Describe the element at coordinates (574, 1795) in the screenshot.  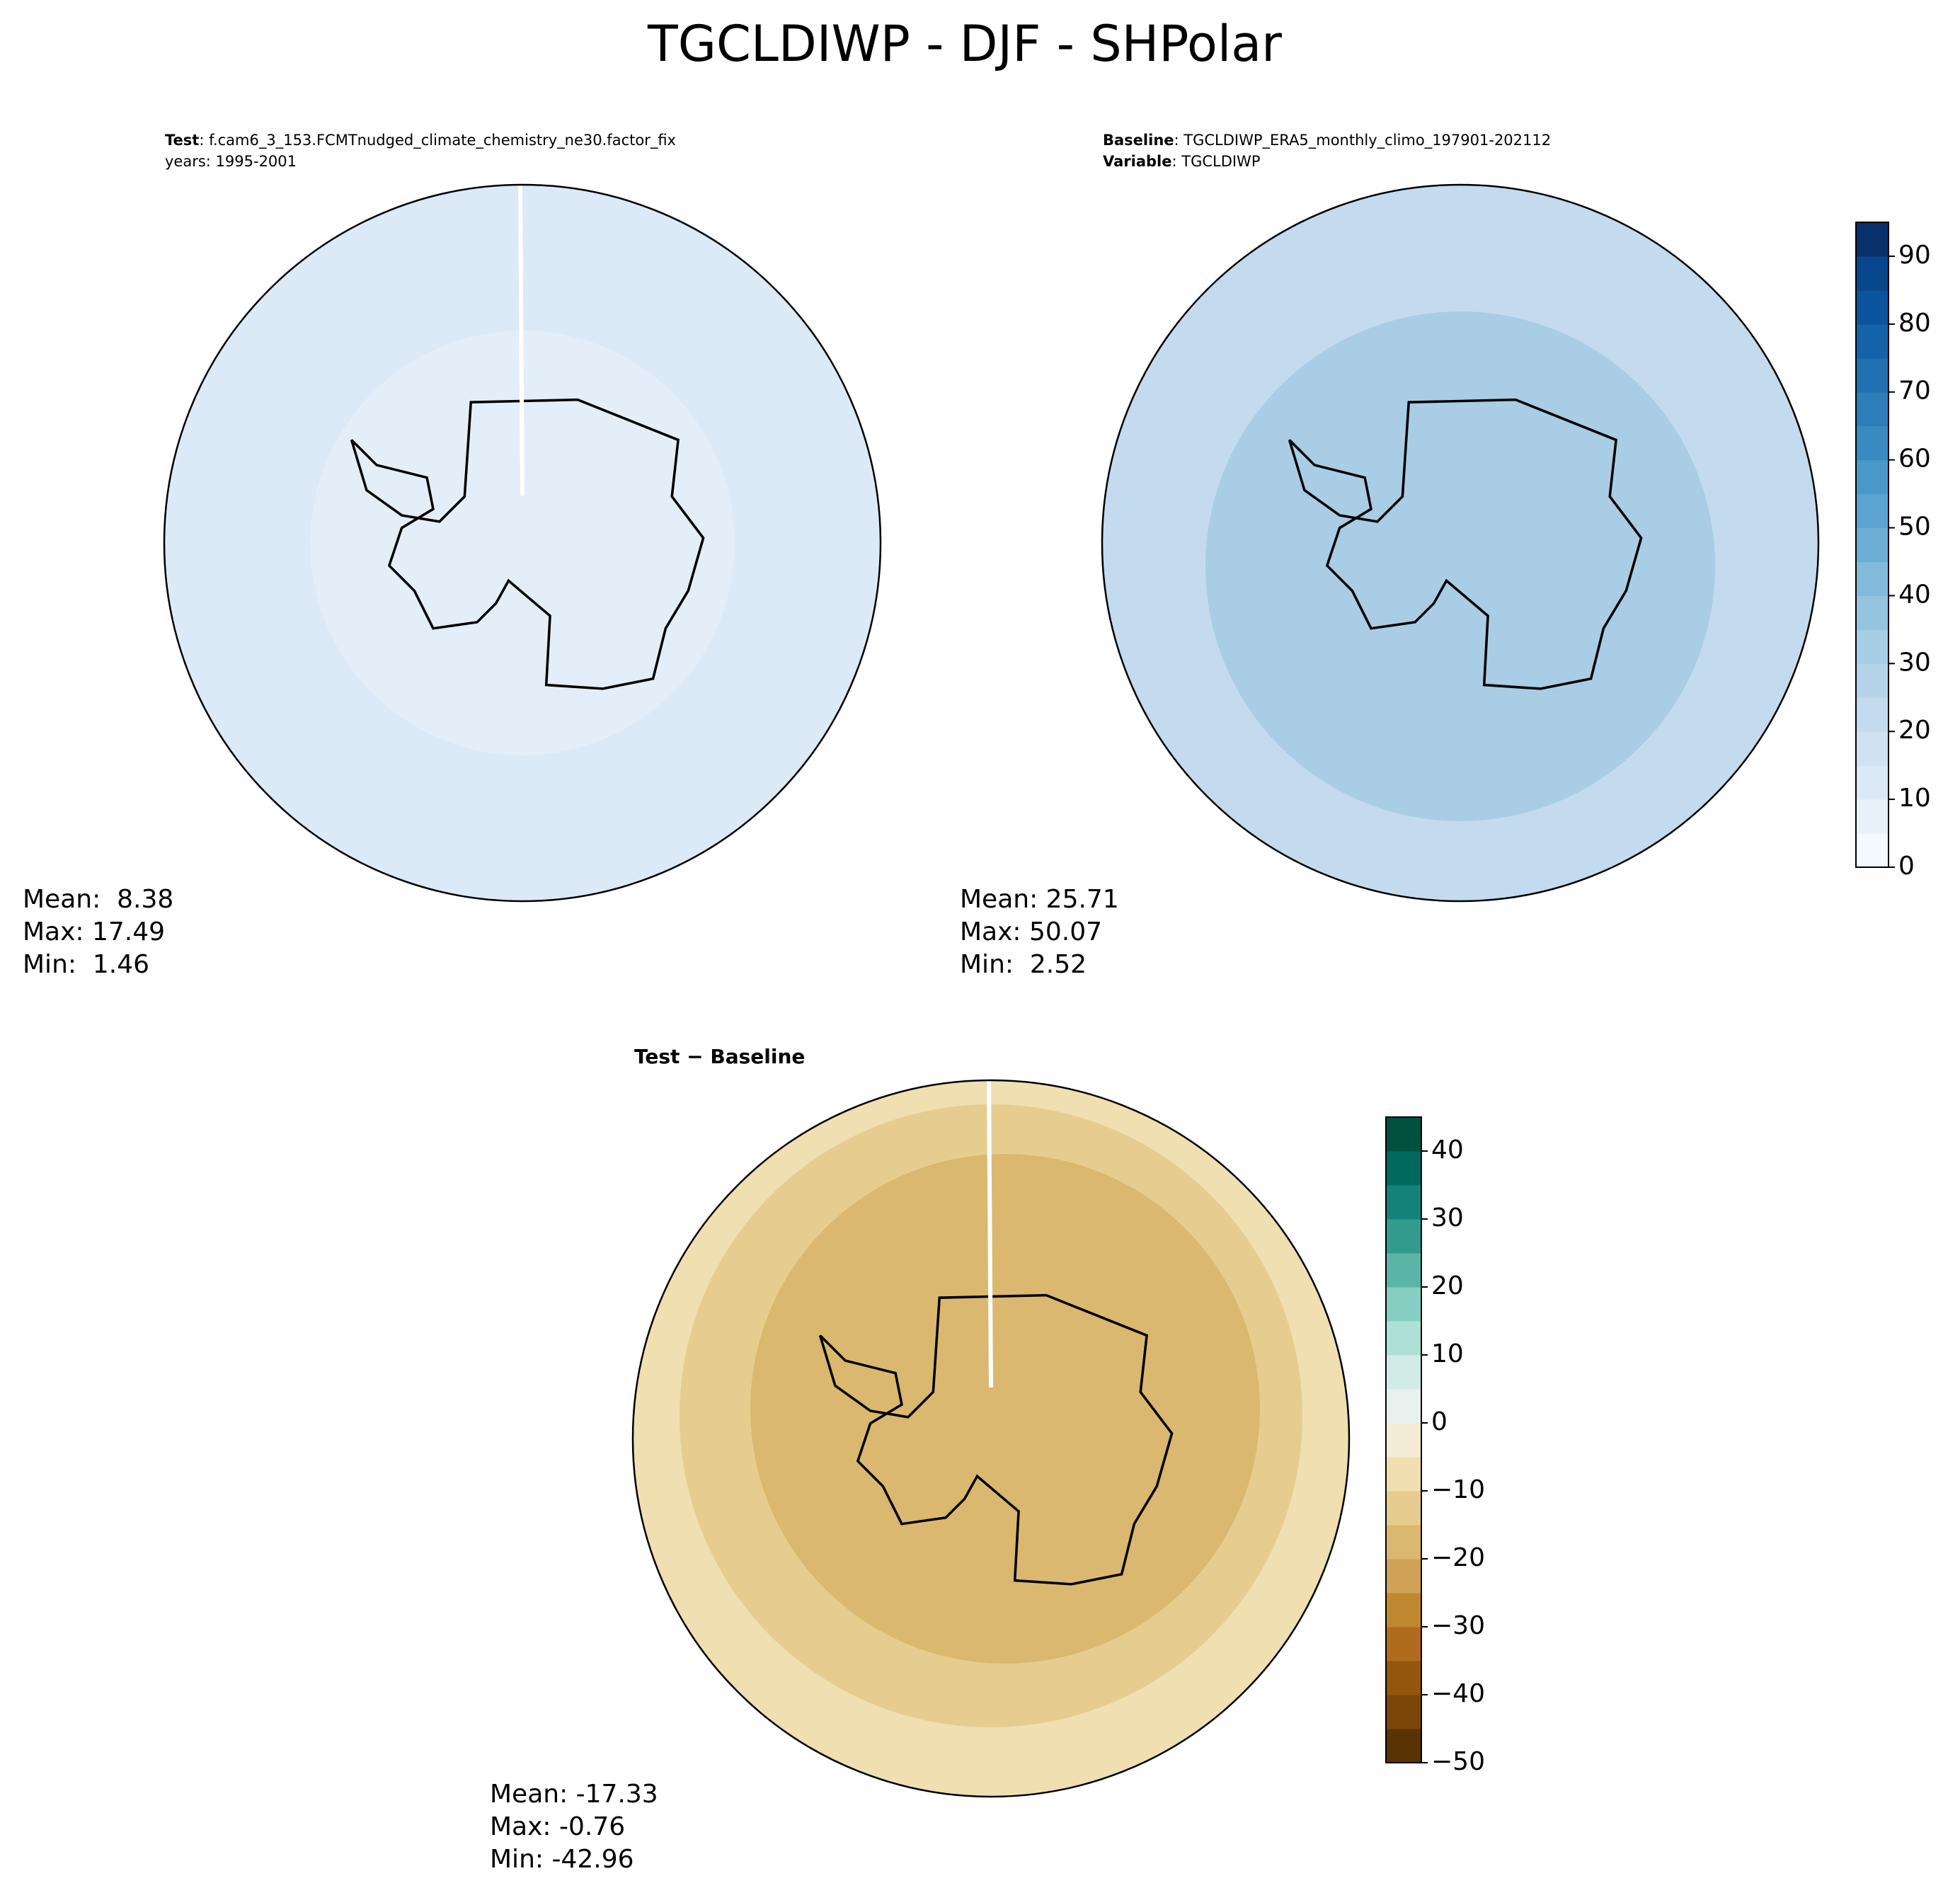
I see `stat-line: Mean: -17.33` at that location.